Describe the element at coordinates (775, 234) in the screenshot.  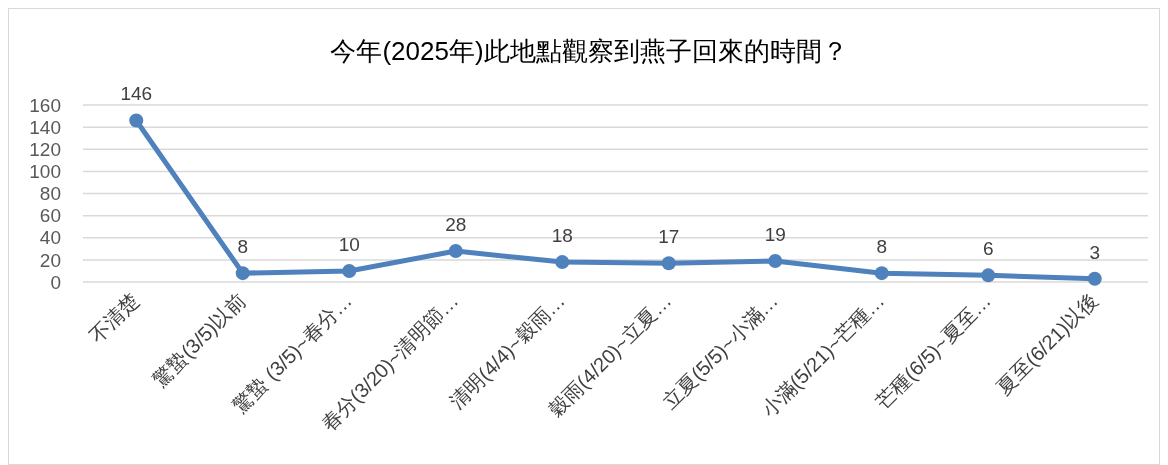
I see `data-label: 19` at that location.